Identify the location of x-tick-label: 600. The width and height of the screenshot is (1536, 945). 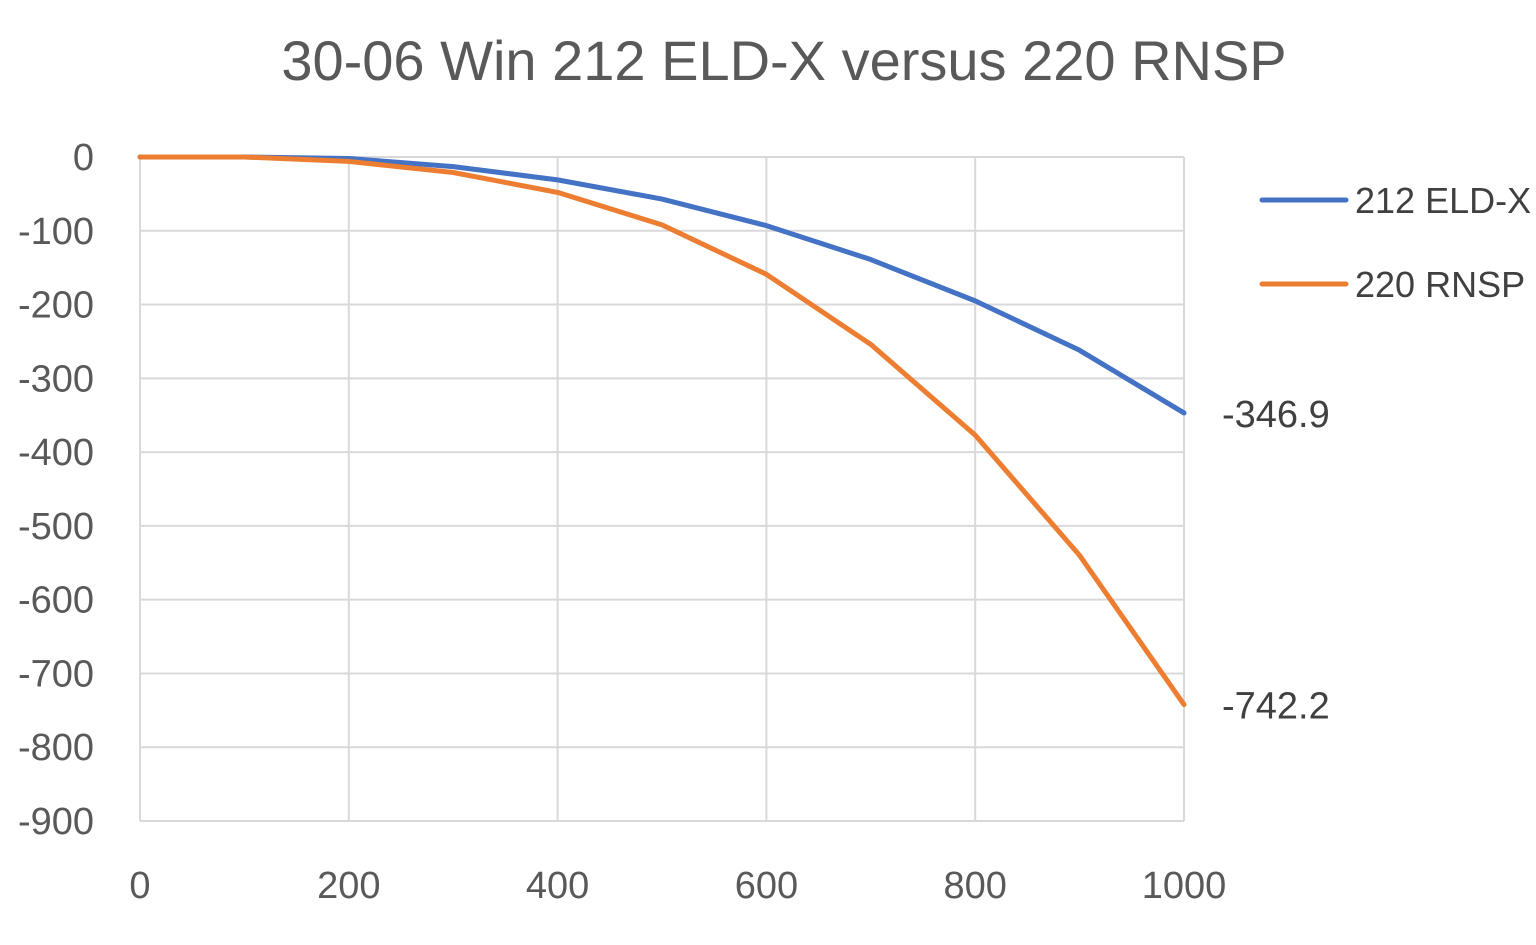
(766, 886).